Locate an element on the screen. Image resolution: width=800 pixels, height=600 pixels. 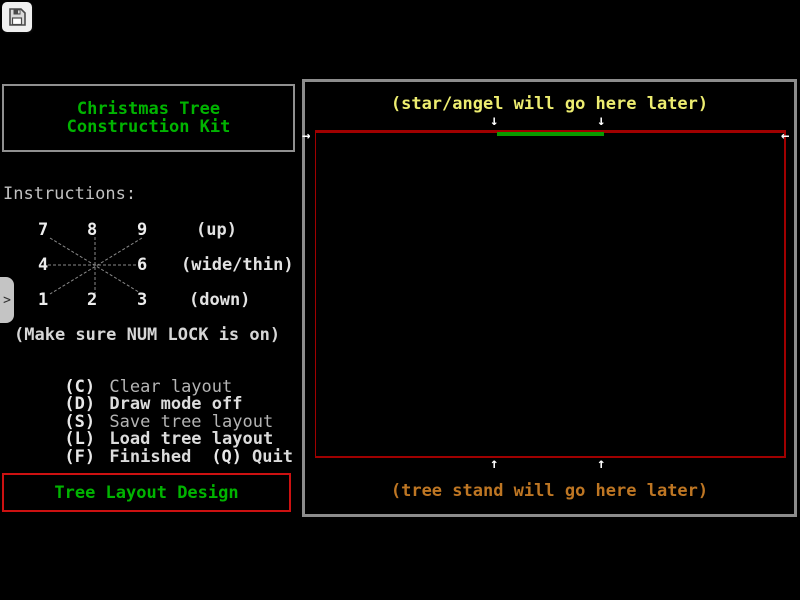
tree-top-segment is located at coordinates (550, 134).